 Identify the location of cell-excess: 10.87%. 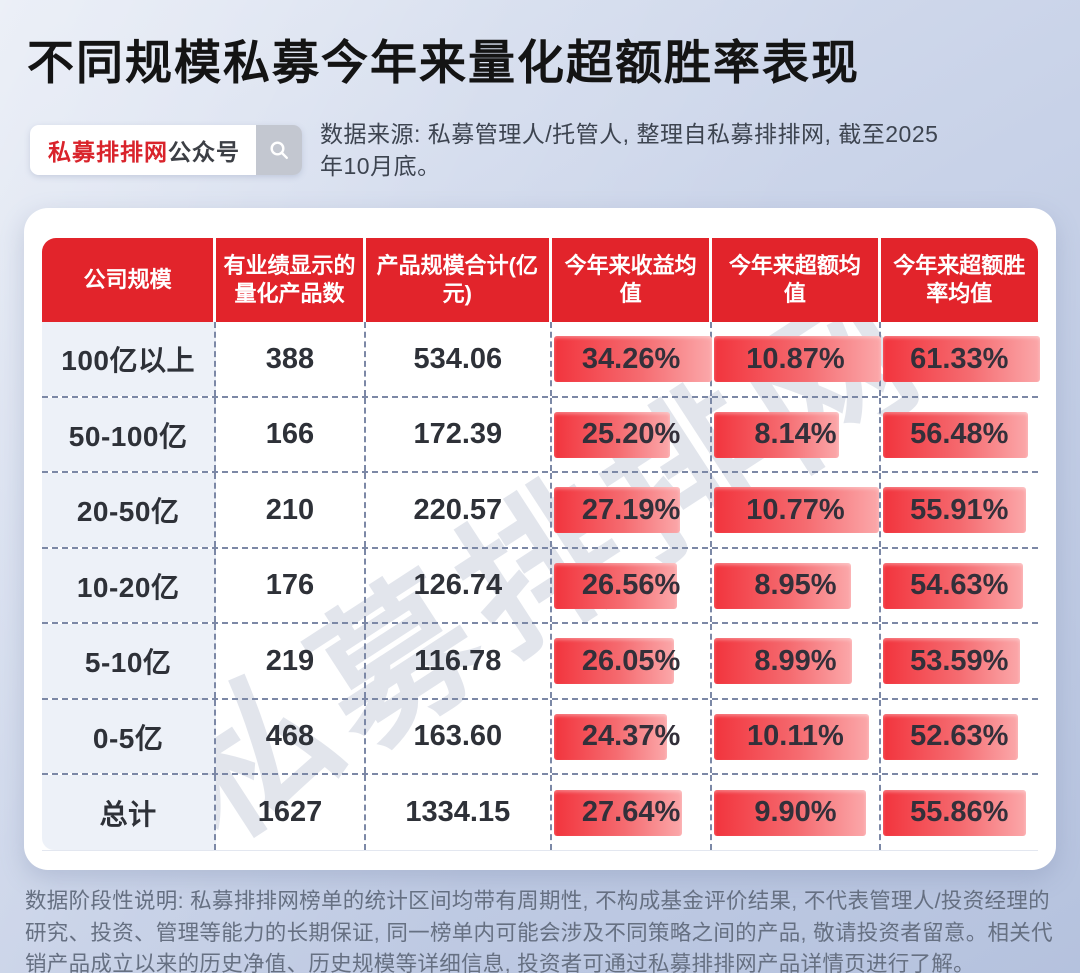
(796, 359).